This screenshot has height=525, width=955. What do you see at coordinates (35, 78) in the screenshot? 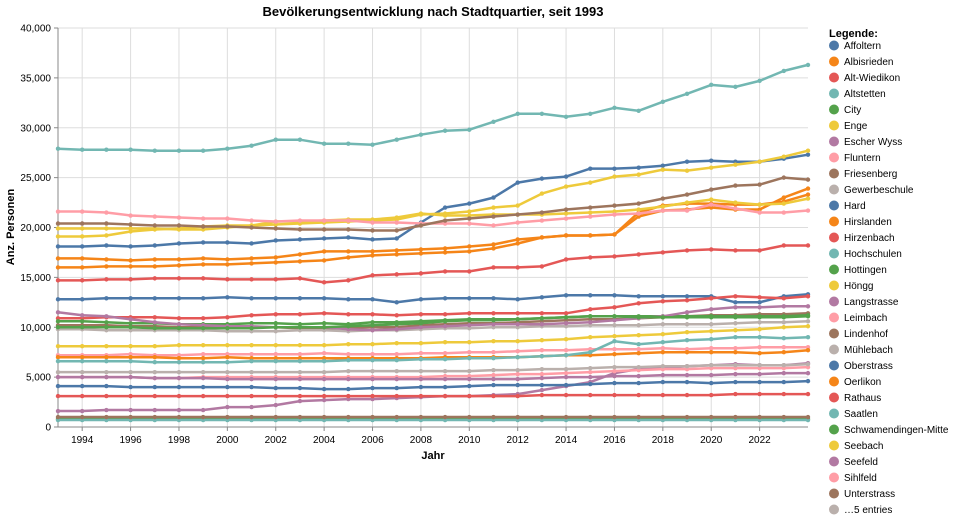
I see `y-tick-label: 35,000` at bounding box center [35, 78].